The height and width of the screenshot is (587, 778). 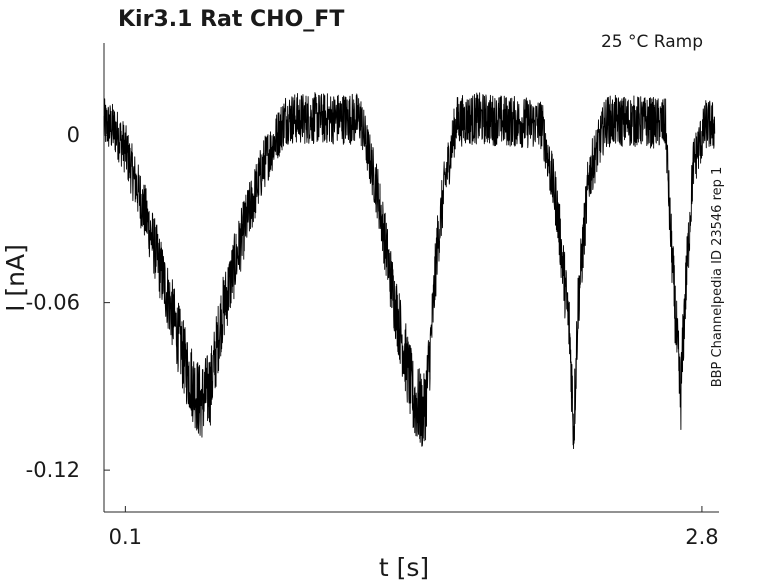 What do you see at coordinates (414, 527) in the screenshot?
I see `x-ticks: 0.1 2.8` at bounding box center [414, 527].